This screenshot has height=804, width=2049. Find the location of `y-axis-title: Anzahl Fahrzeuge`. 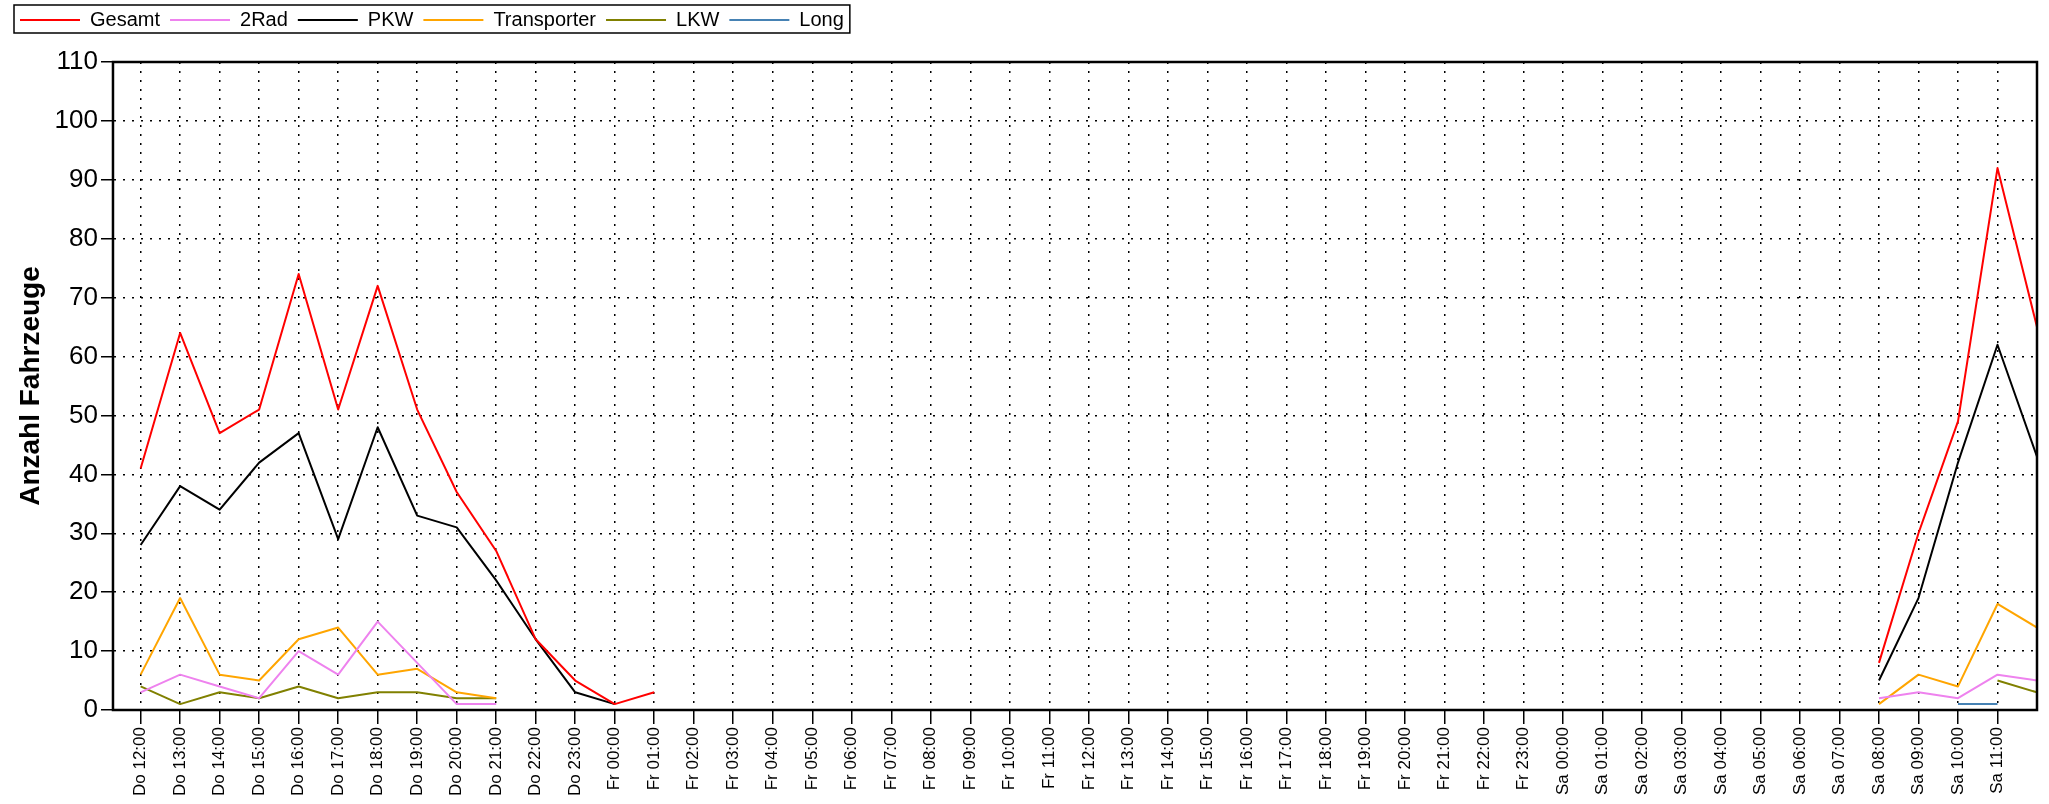

y-axis-title: Anzahl Fahrzeuge is located at coordinates (29, 386).